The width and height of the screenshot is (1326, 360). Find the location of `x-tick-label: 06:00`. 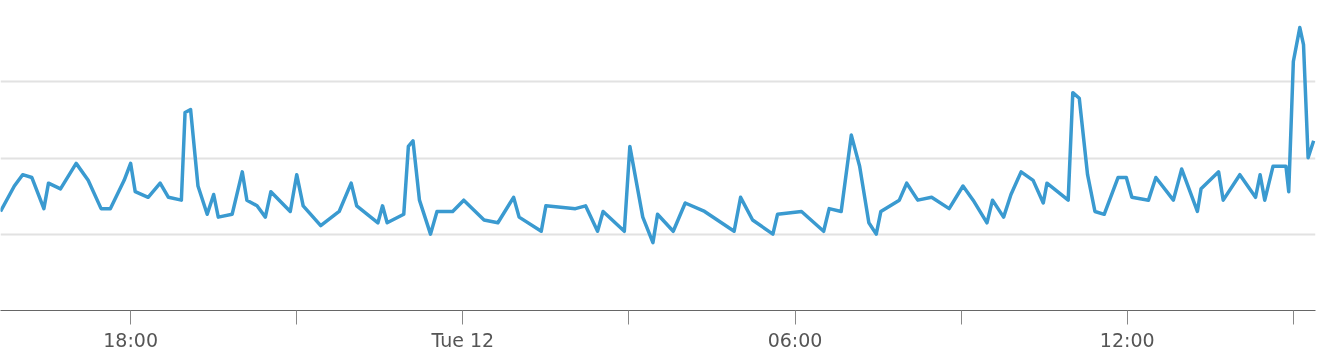

x-tick-label: 06:00 is located at coordinates (795, 339).